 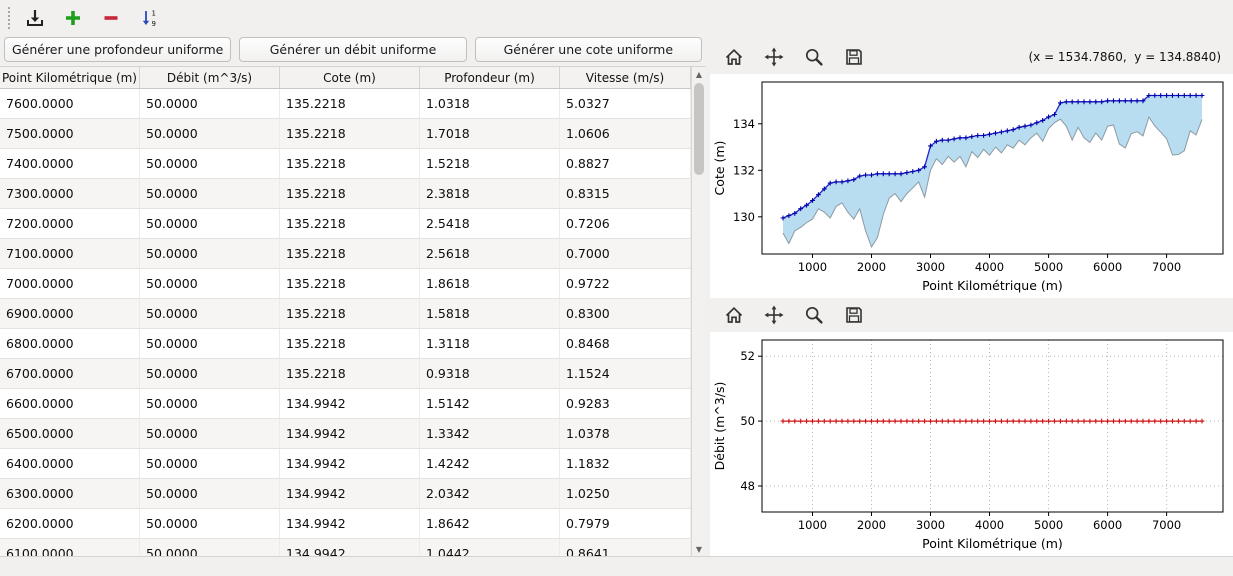 I want to click on table-cell: 0.7979, so click(x=625, y=523).